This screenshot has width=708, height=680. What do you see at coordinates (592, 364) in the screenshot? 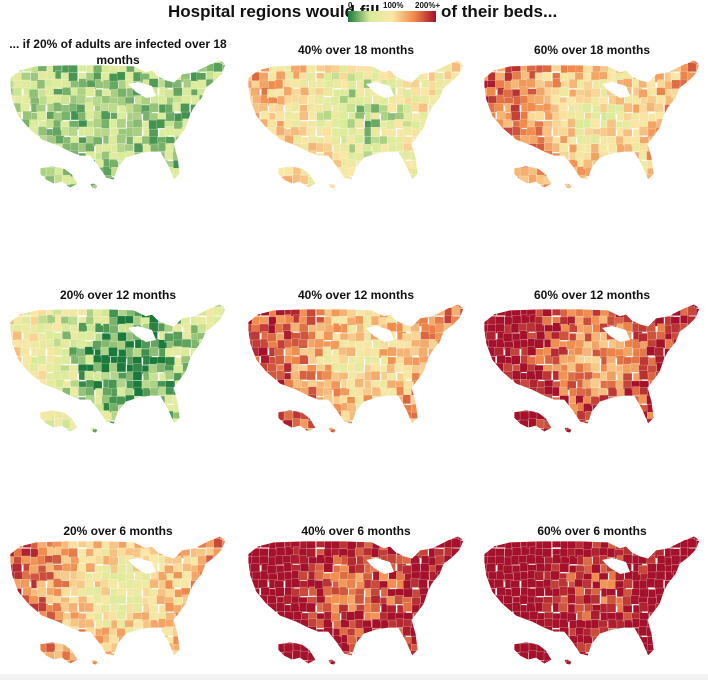
I see `us-outline` at bounding box center [592, 364].